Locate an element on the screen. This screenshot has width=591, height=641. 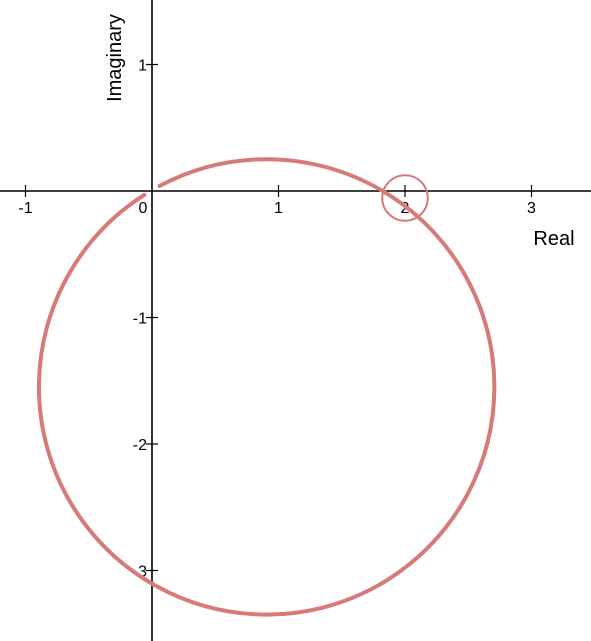
y-tick-label: -1 is located at coordinates (140, 319).